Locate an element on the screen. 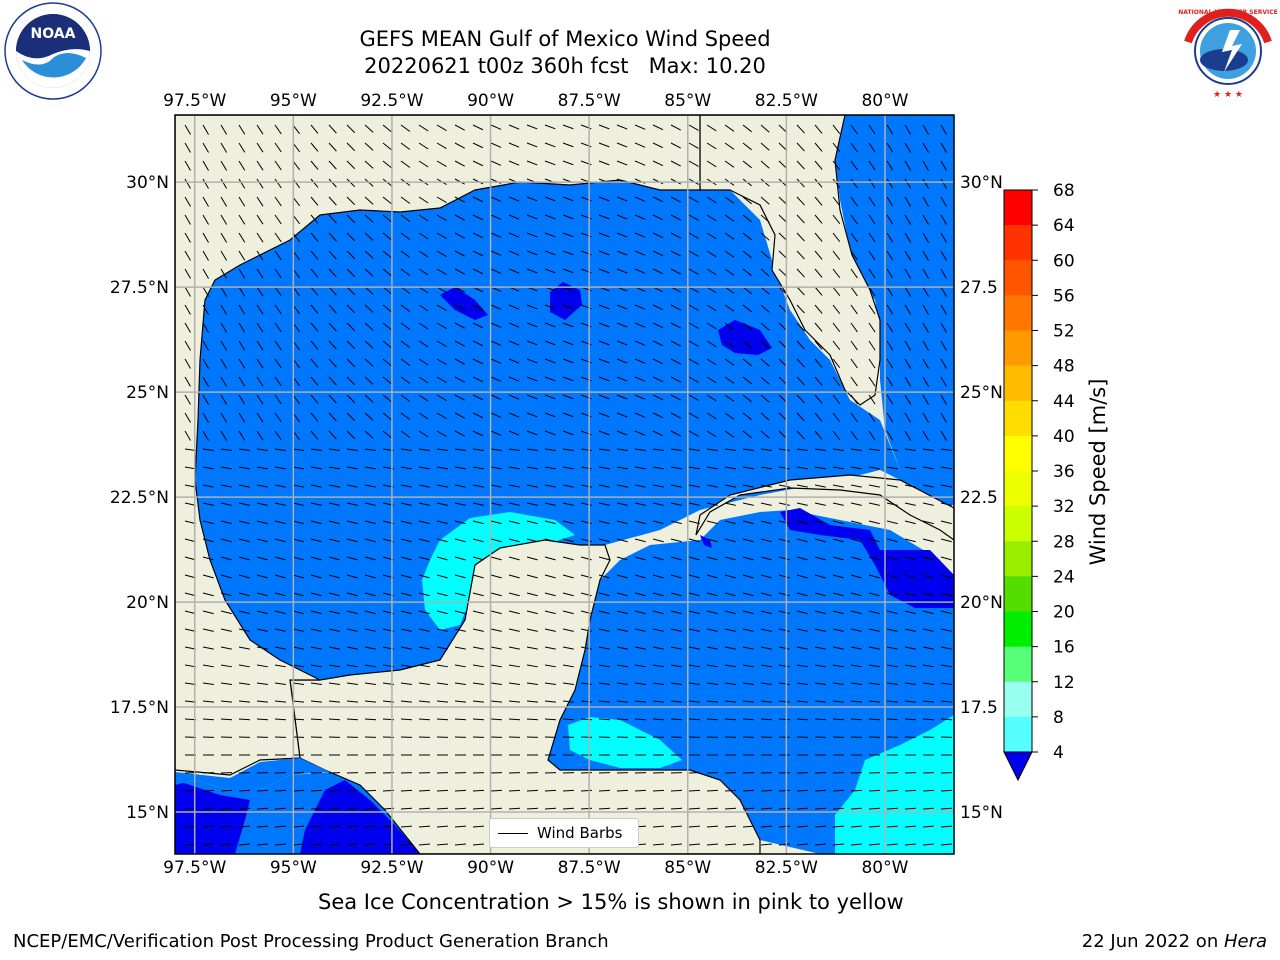  colorbar-segment is located at coordinates (1018, 524).